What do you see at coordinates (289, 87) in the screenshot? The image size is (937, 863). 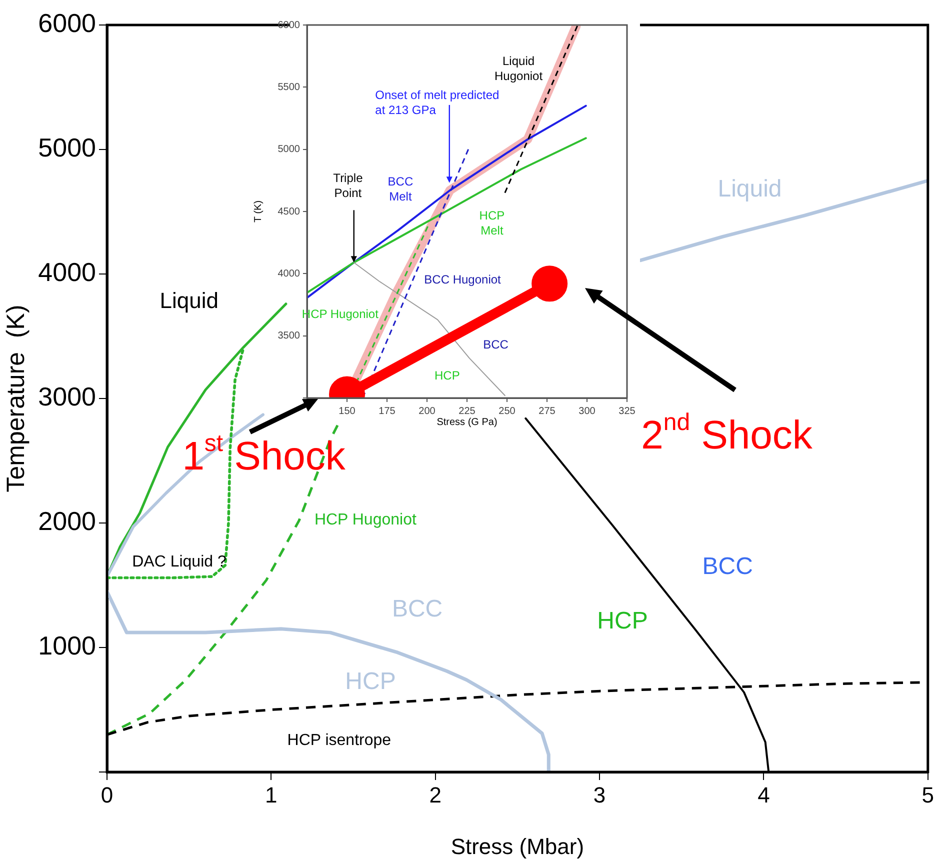 I see `y-tick-label: 5500` at bounding box center [289, 87].